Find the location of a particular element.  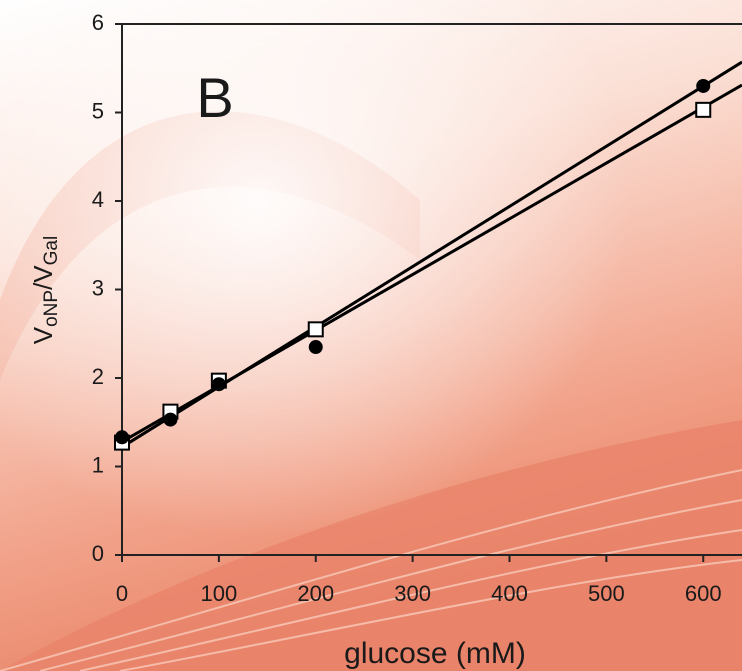

x-tick-label: 400 is located at coordinates (509, 593).